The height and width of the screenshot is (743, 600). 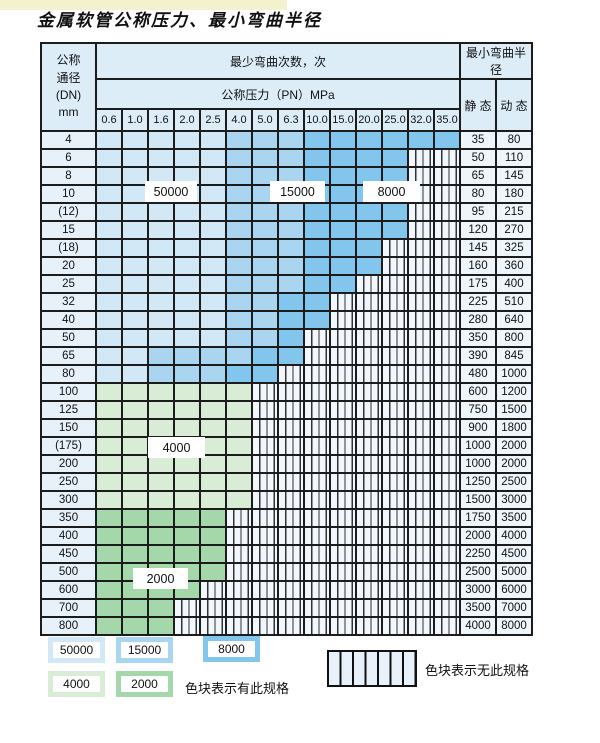 I want to click on dn-cell: 450, so click(x=68, y=554).